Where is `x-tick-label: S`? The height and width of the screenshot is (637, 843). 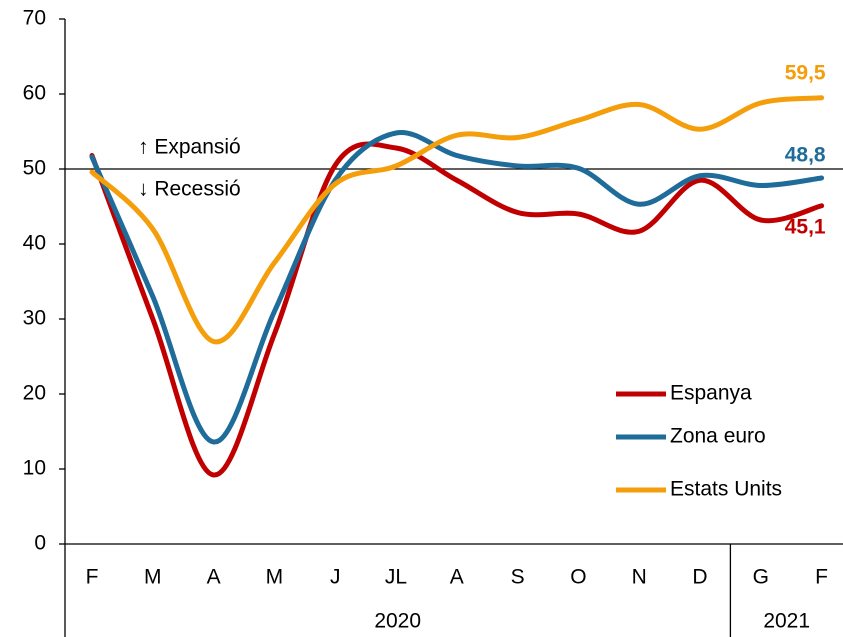
x-tick-label: S is located at coordinates (518, 577).